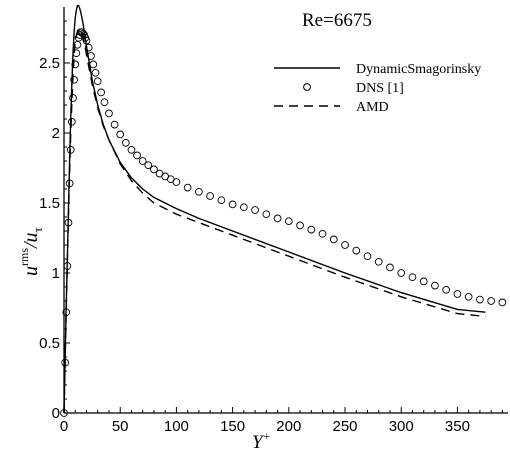 The width and height of the screenshot is (510, 452). I want to click on legend: DynamicSmagorinsky DNS [1] AMD, so click(377, 88).